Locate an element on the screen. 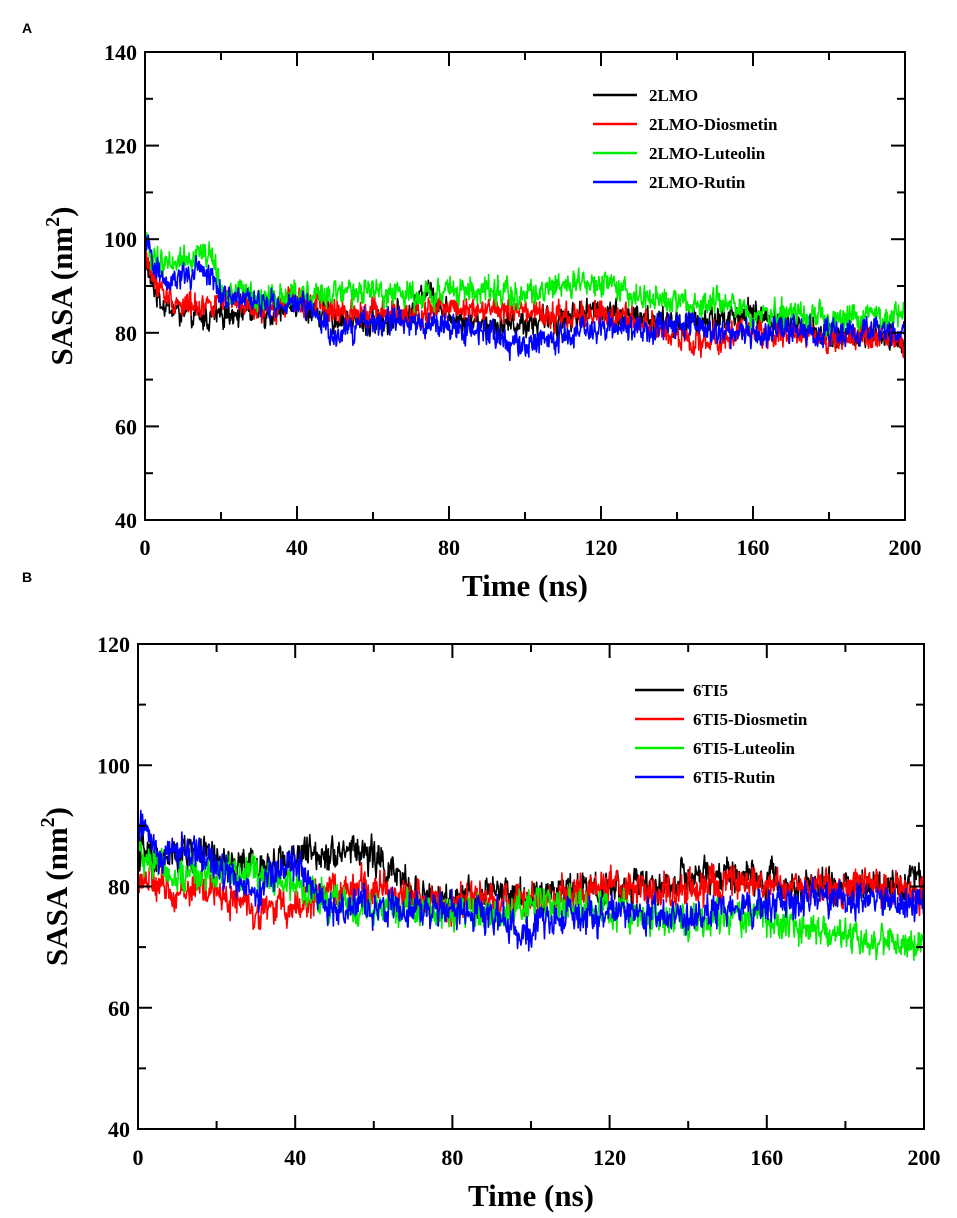 The width and height of the screenshot is (957, 1218). chart-a-legend-label: 2LMO-Rutin is located at coordinates (697, 182).